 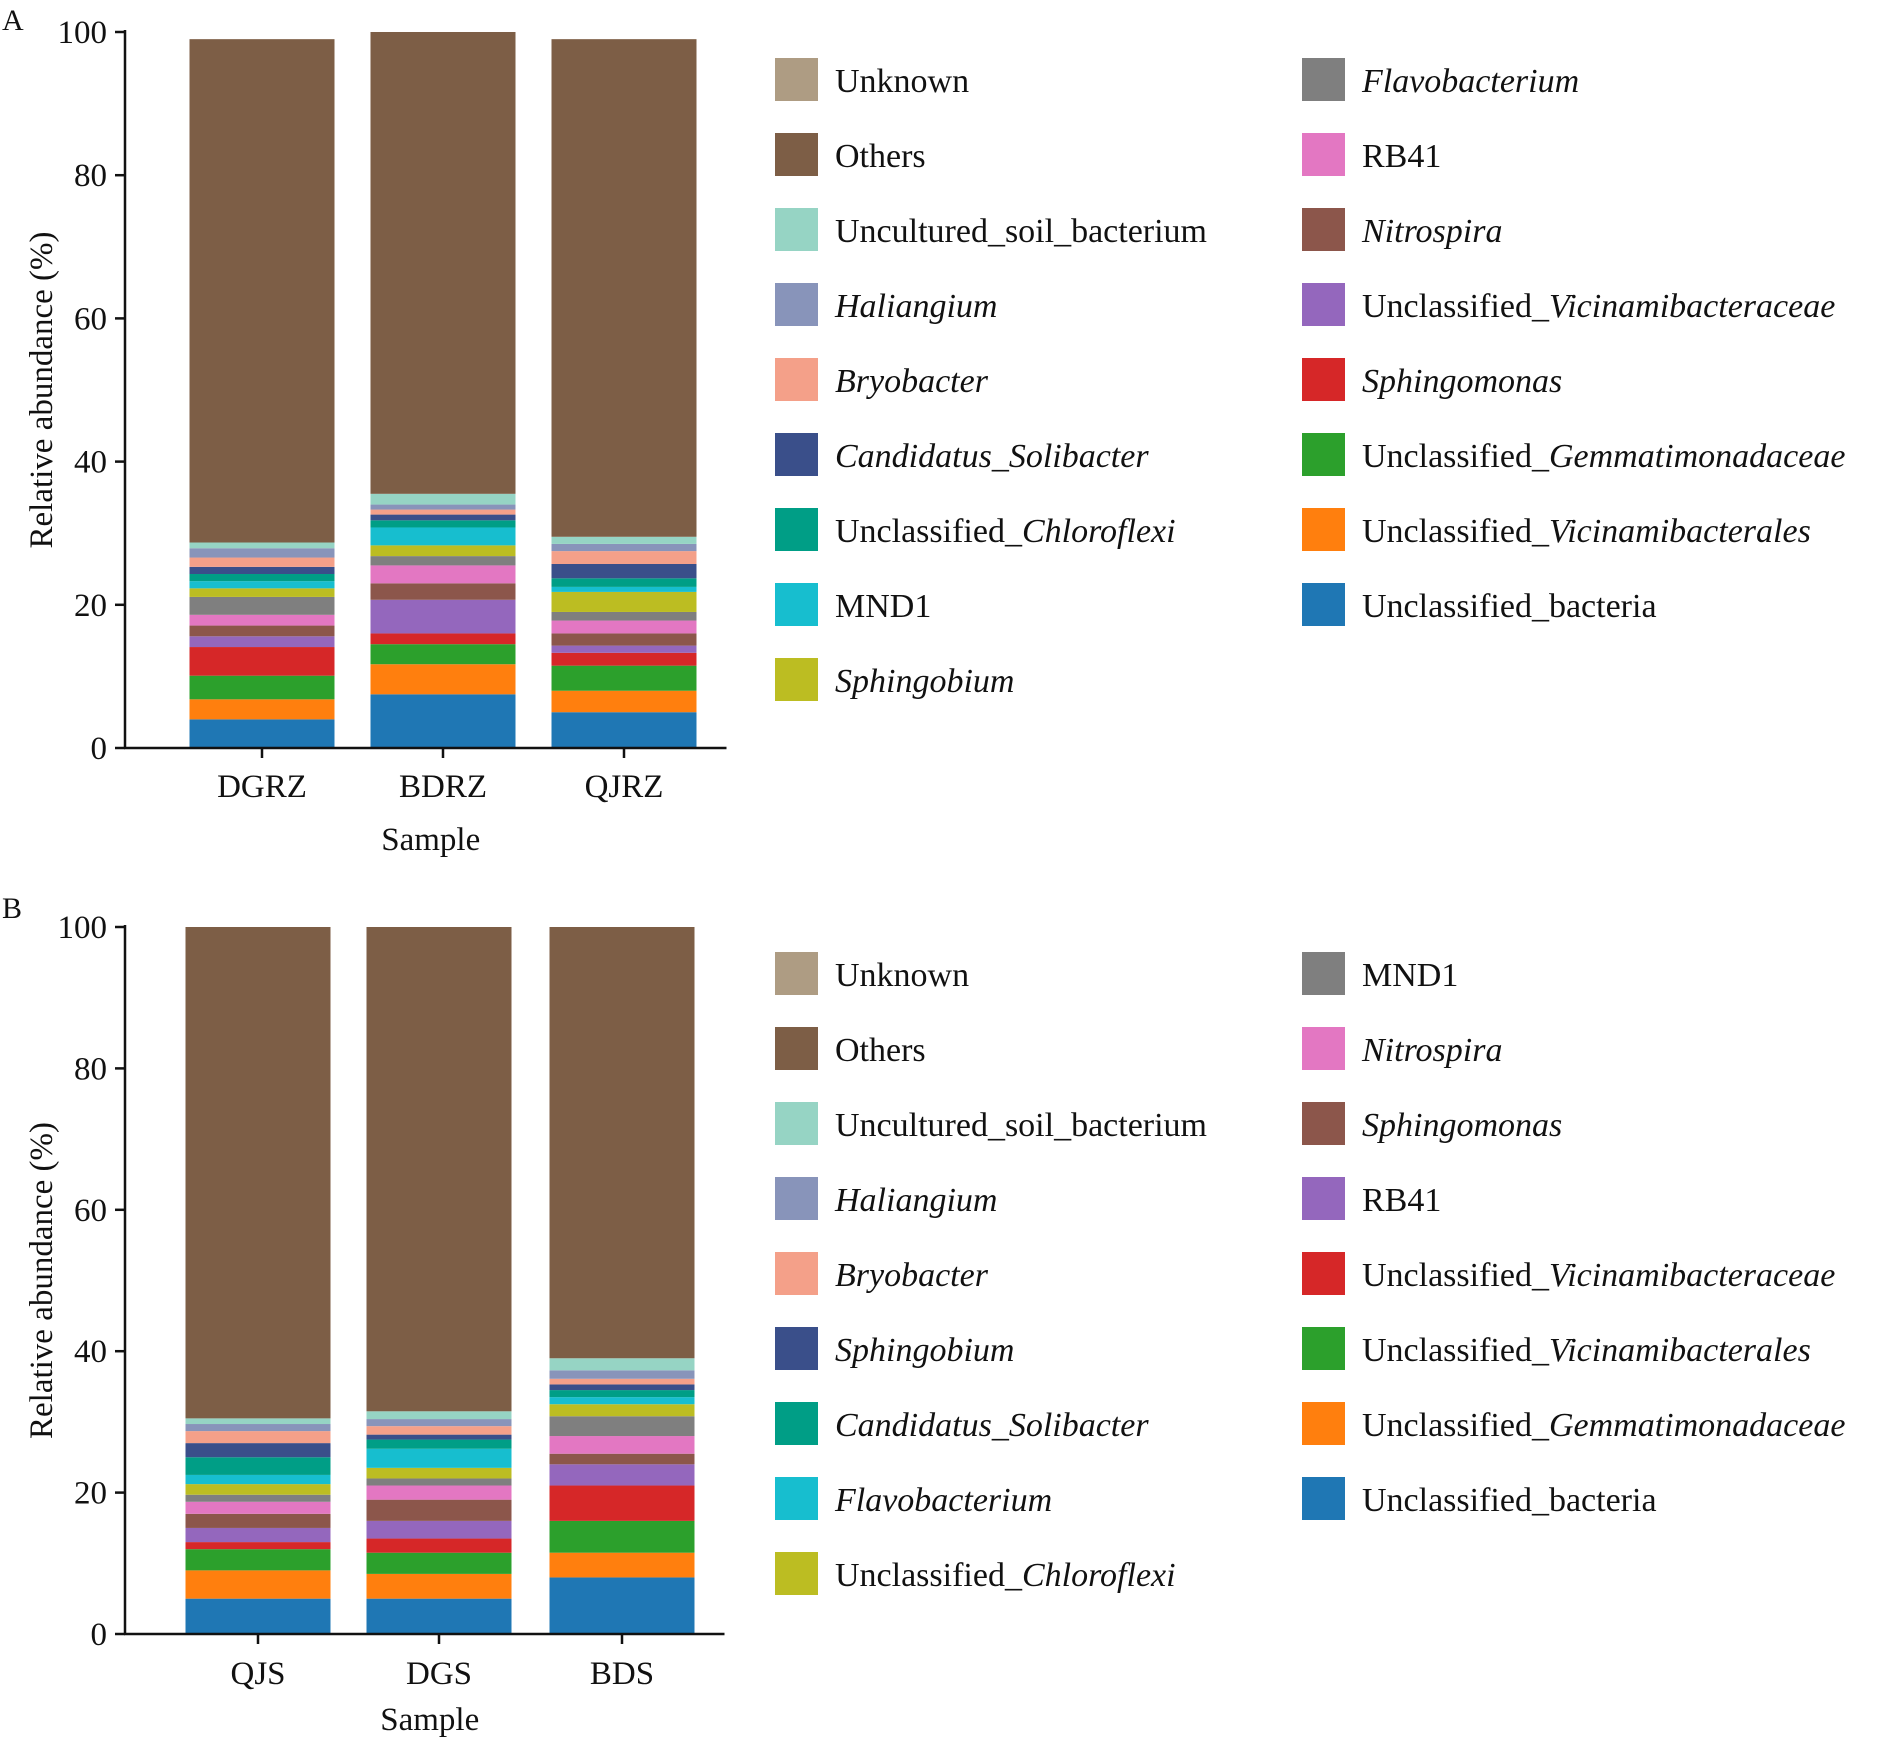 What do you see at coordinates (902, 975) in the screenshot?
I see `legend-label-unknown: Unknown` at bounding box center [902, 975].